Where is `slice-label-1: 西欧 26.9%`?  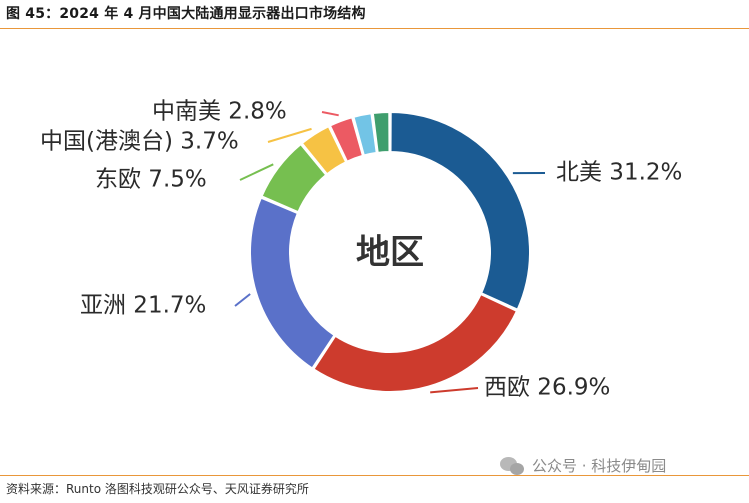
slice-label-1: 西欧 26.9% is located at coordinates (547, 388).